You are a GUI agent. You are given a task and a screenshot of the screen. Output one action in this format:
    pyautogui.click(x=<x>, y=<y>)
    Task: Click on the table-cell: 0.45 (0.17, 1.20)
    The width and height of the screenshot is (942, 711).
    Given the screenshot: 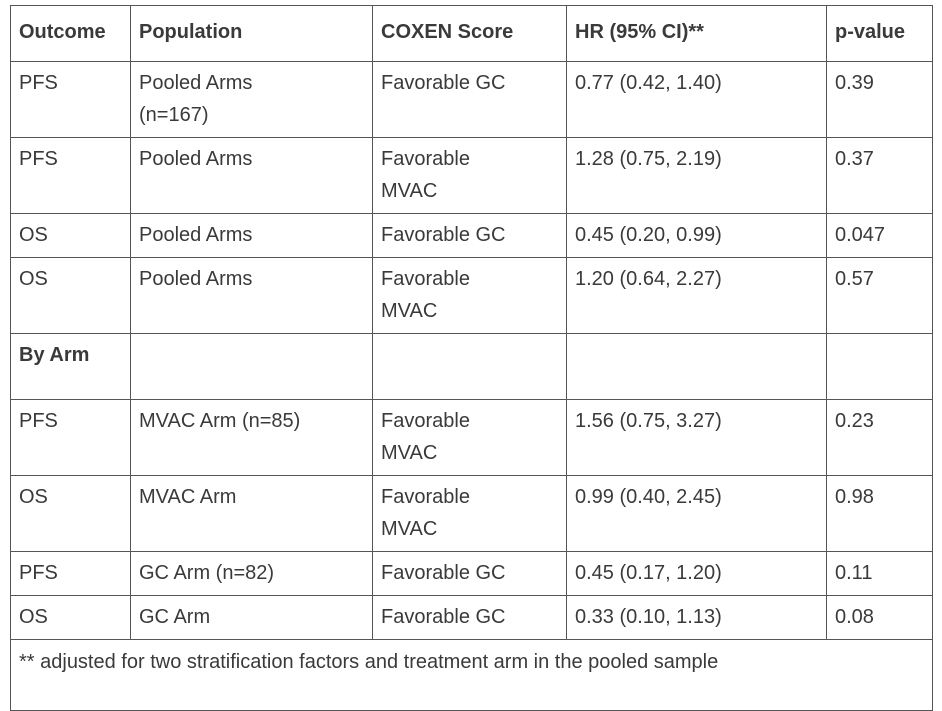 What is the action you would take?
    pyautogui.click(x=696, y=573)
    